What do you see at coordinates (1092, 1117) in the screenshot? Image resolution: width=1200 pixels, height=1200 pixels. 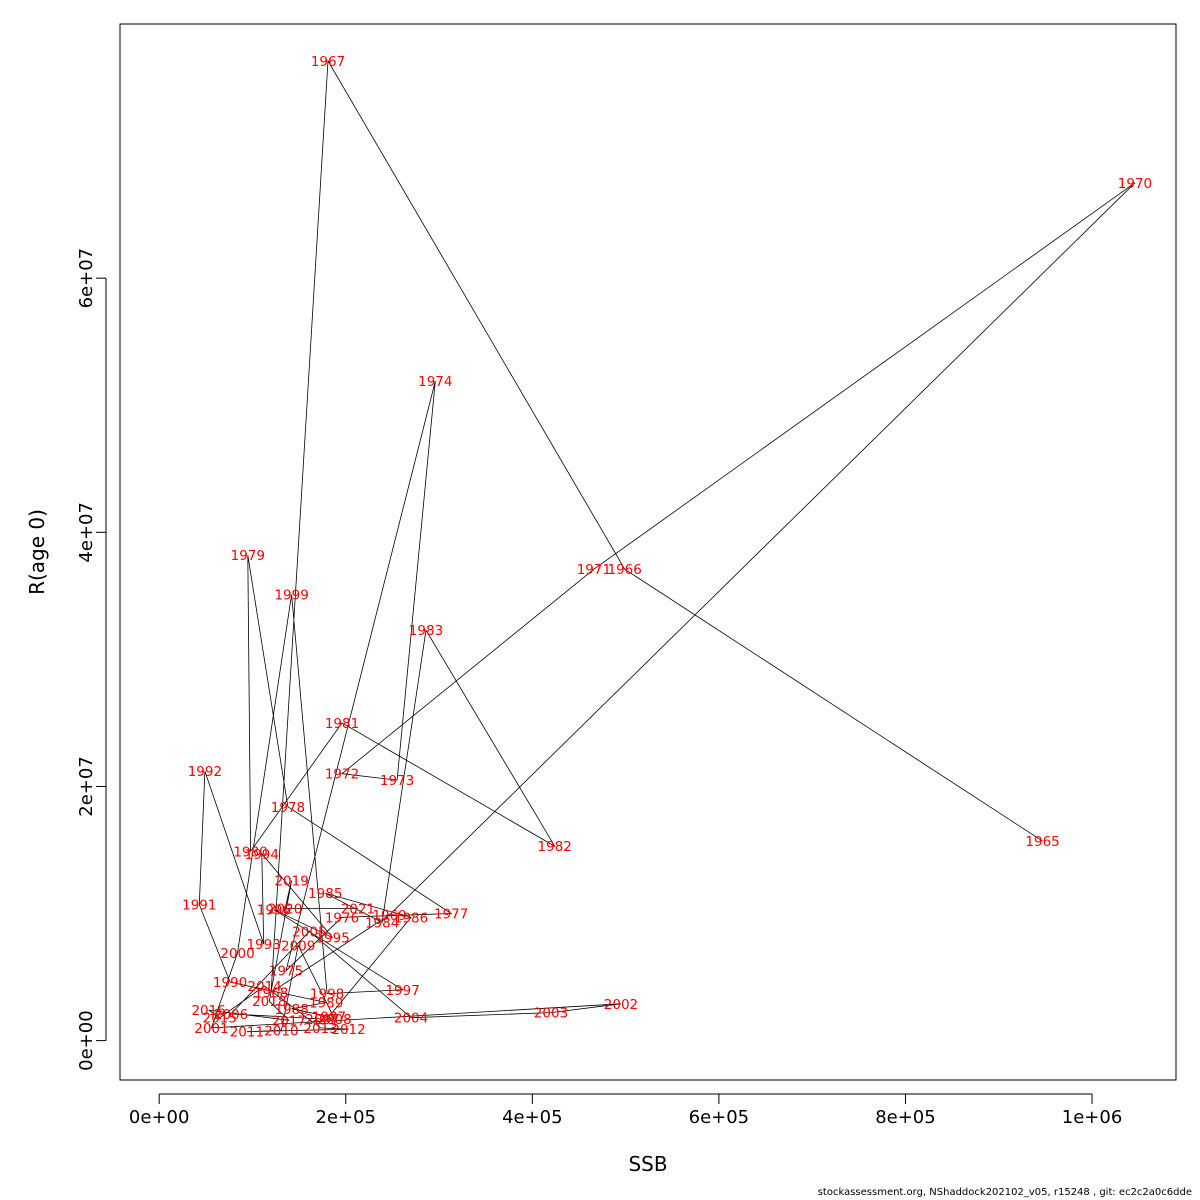 I see `x-tick-label: 1e+06` at bounding box center [1092, 1117].